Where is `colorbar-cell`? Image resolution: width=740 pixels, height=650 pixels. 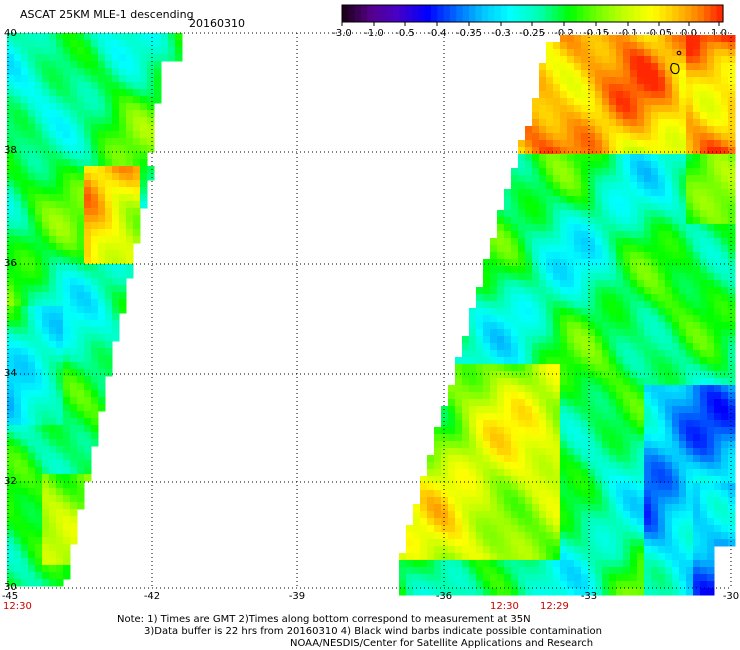 colorbar-cell is located at coordinates (638, 13).